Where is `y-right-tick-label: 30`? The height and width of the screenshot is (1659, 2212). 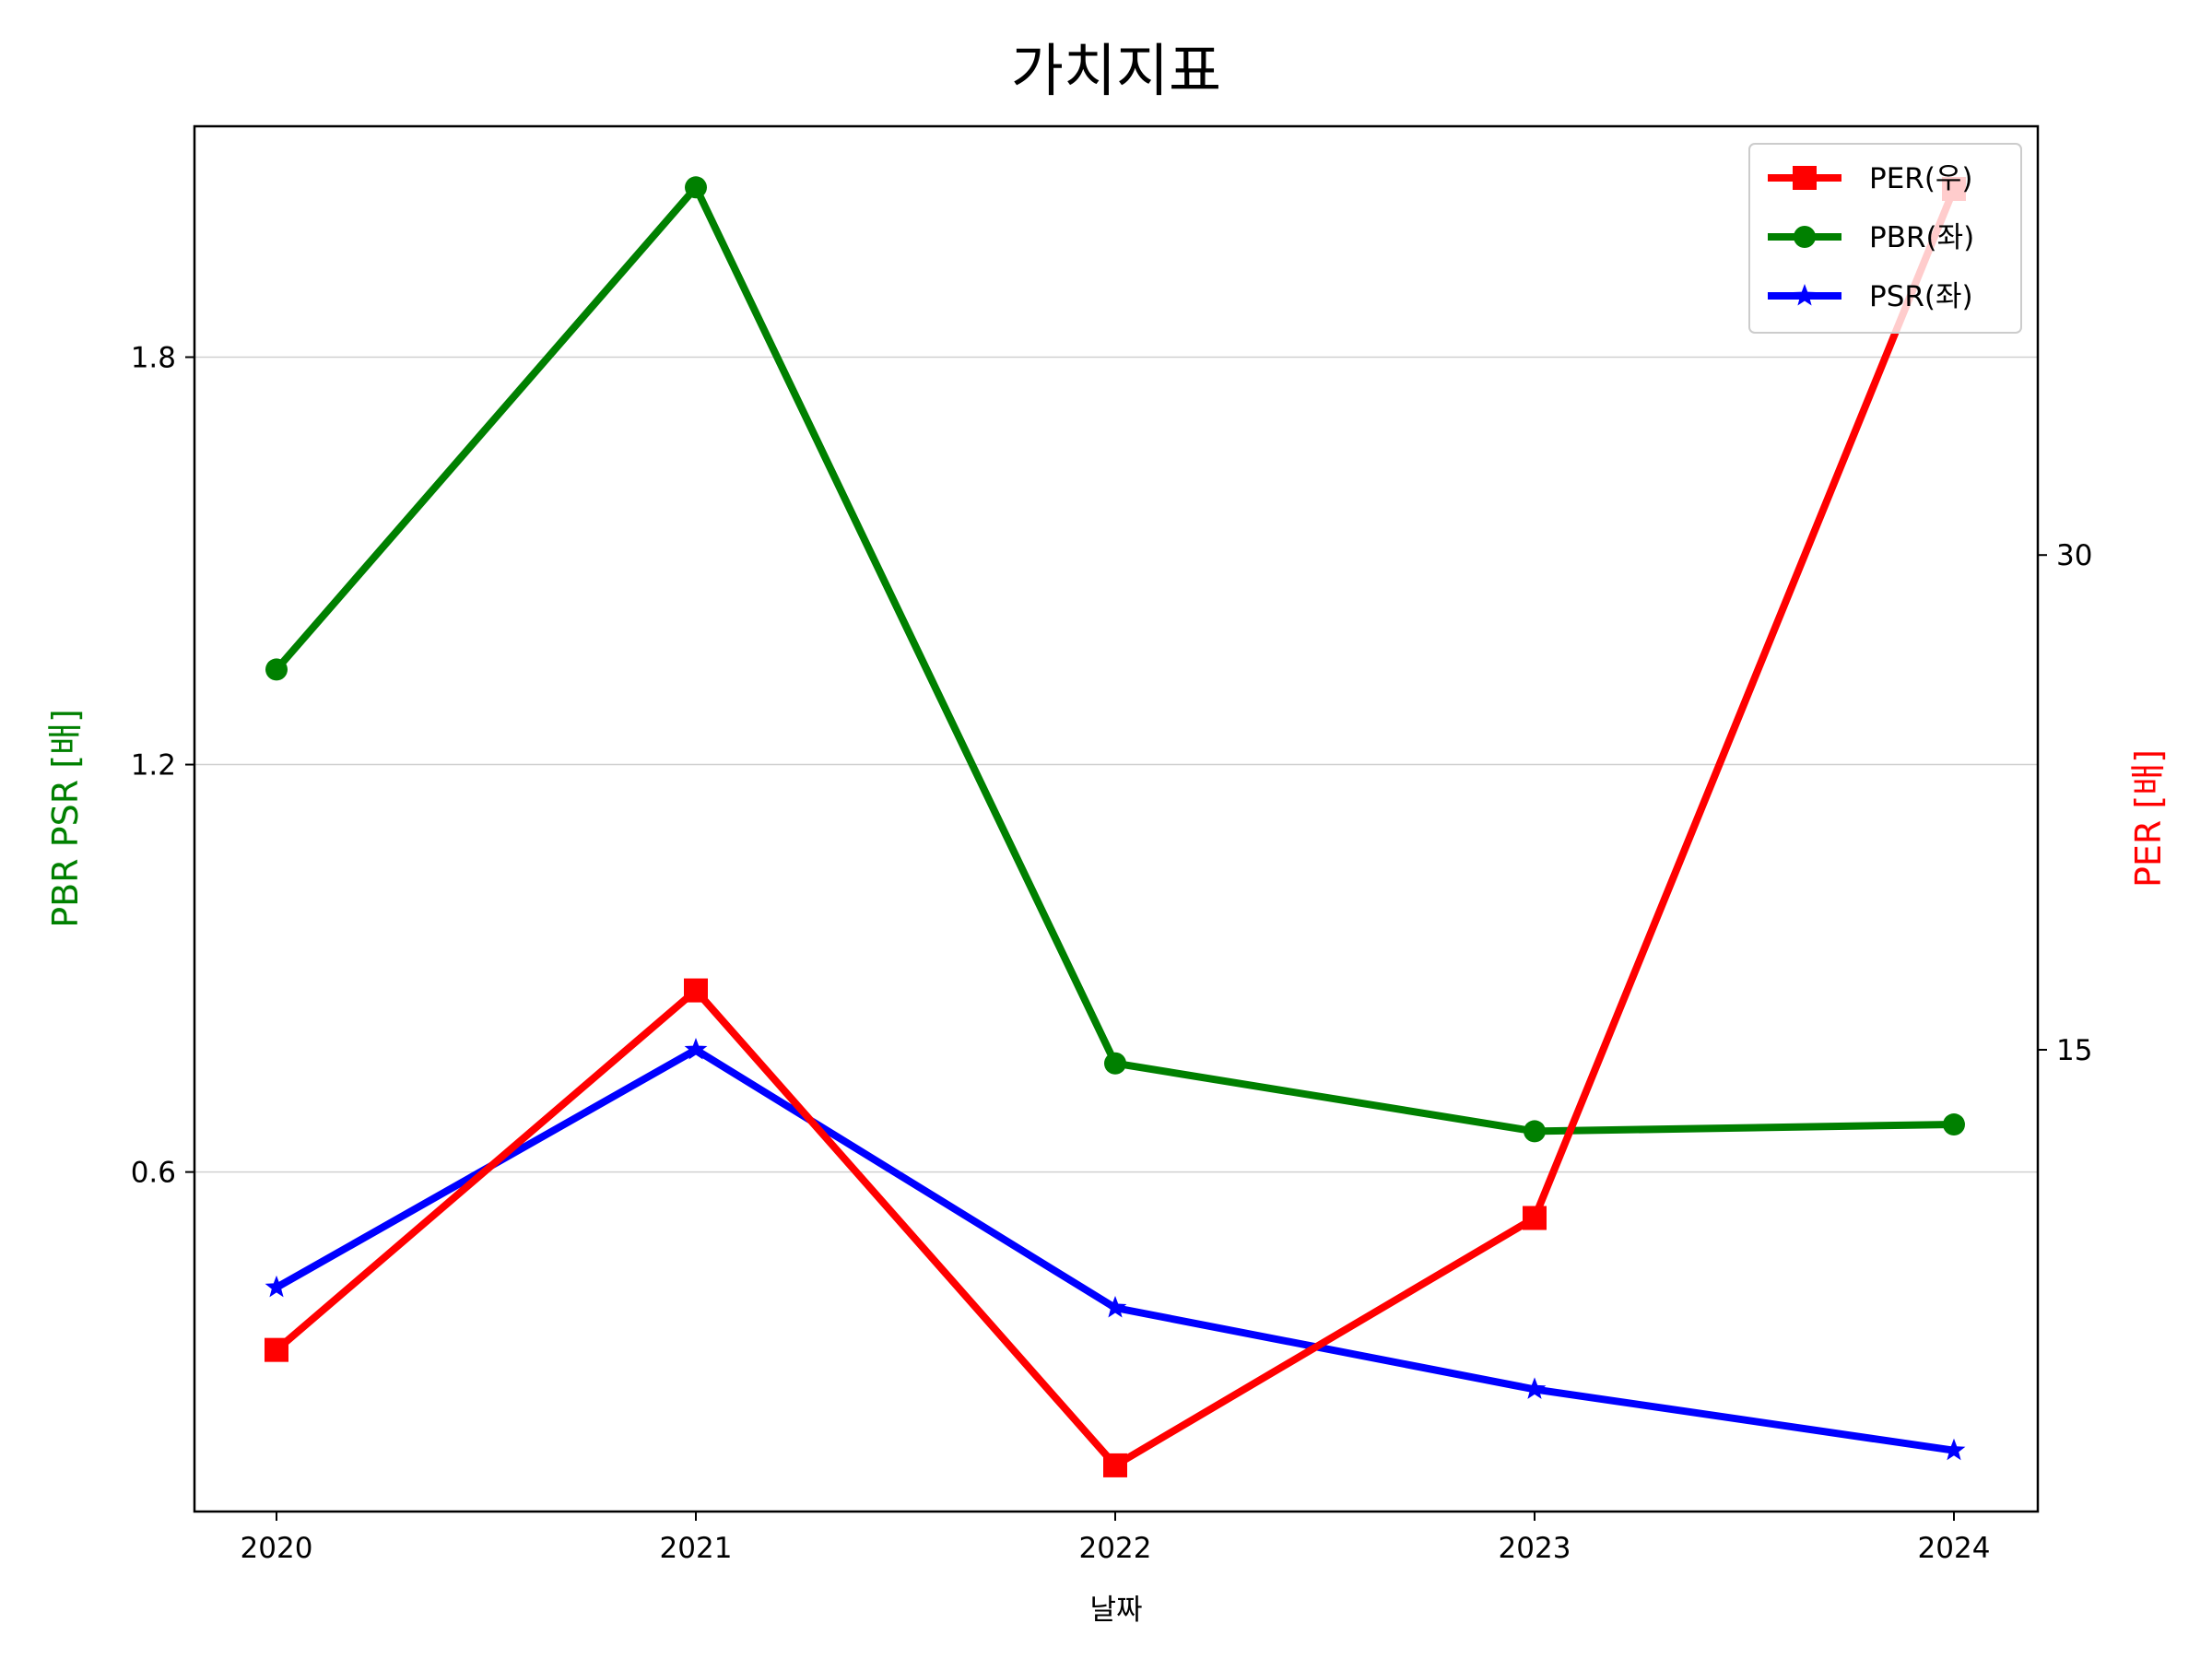
y-right-tick-label: 30 is located at coordinates (2074, 555).